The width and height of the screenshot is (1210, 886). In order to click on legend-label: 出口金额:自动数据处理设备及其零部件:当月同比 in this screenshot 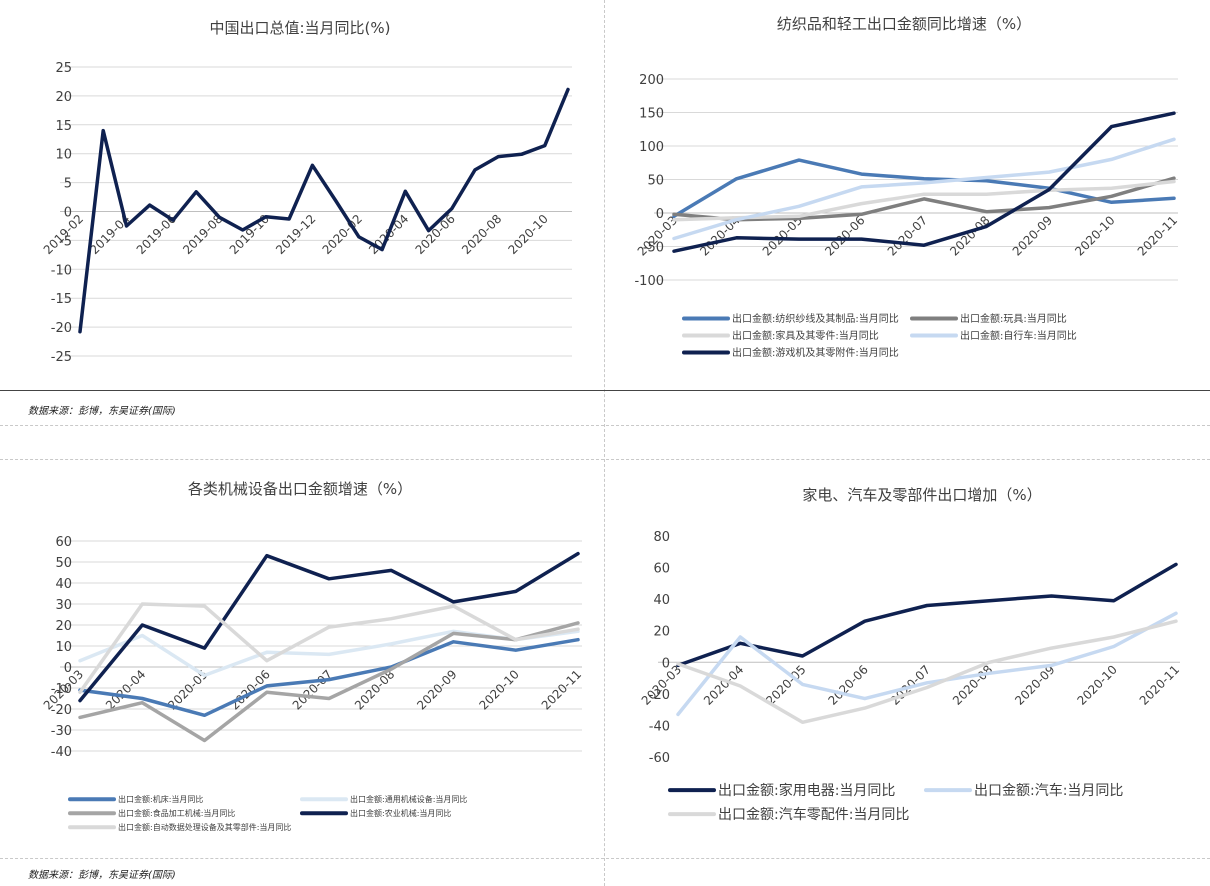, I will do `click(204, 827)`.